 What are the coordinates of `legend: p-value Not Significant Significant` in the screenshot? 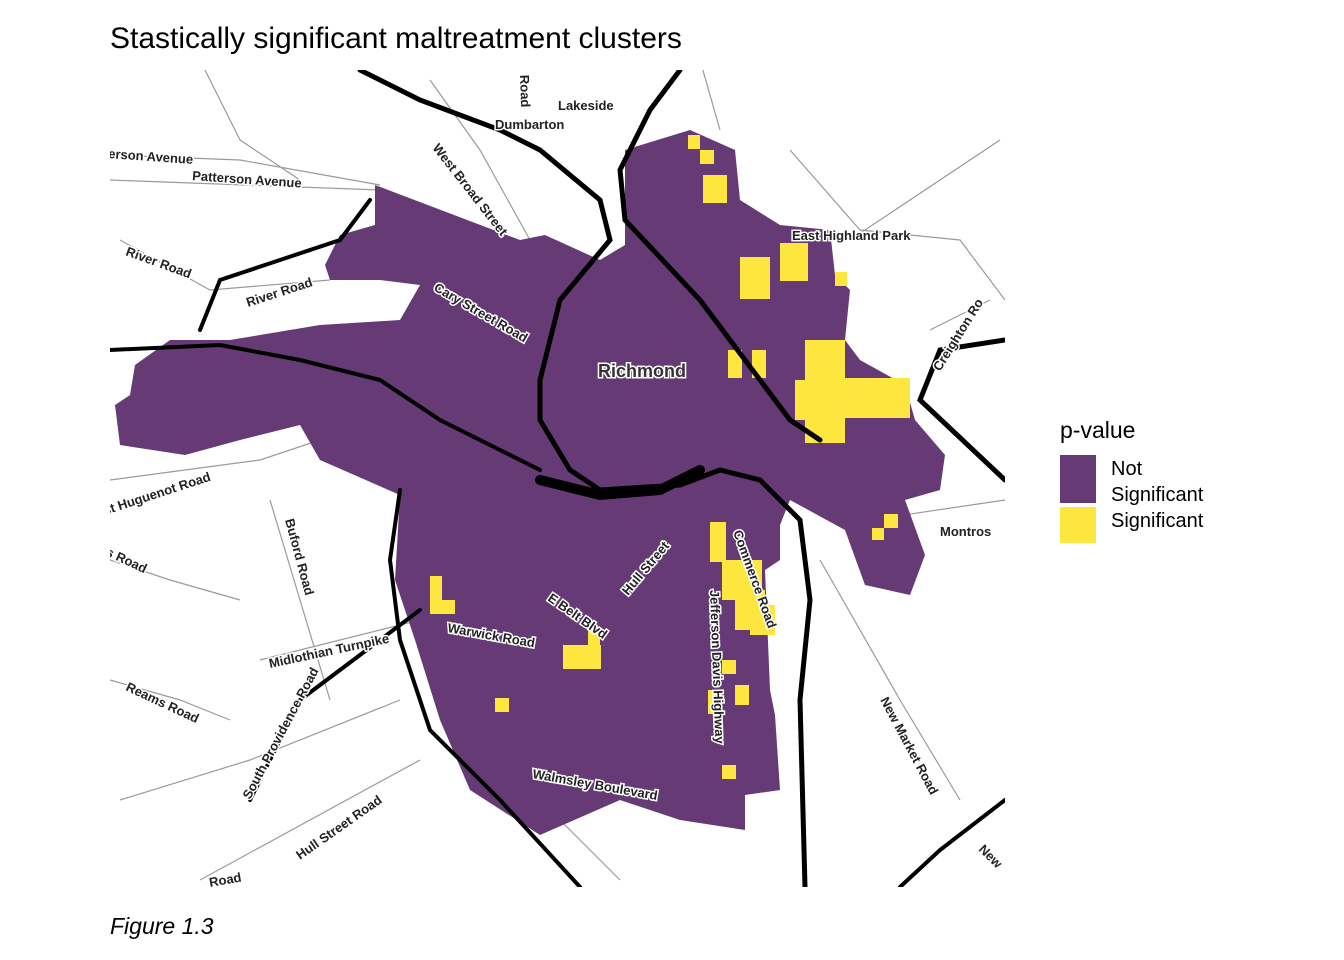 It's located at (1132, 480).